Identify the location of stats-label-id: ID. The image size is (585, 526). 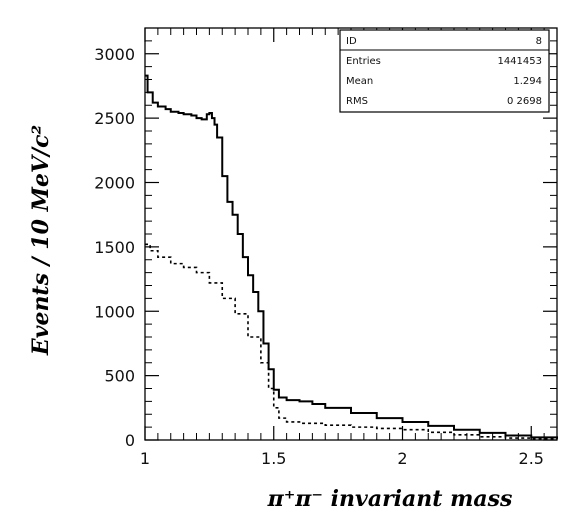
(351, 41).